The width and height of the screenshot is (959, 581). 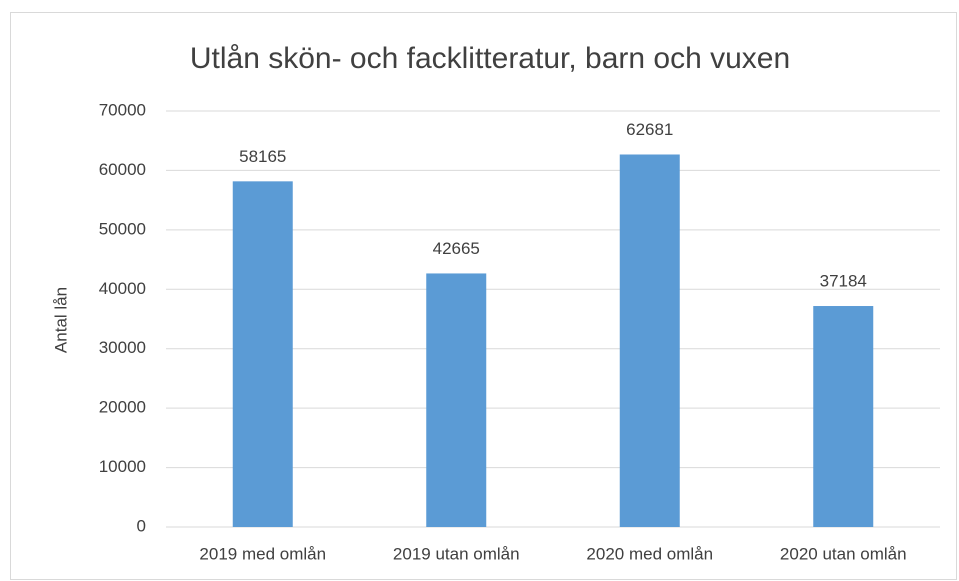 I want to click on x-tick-label: 2020 utan omlån, so click(x=843, y=553).